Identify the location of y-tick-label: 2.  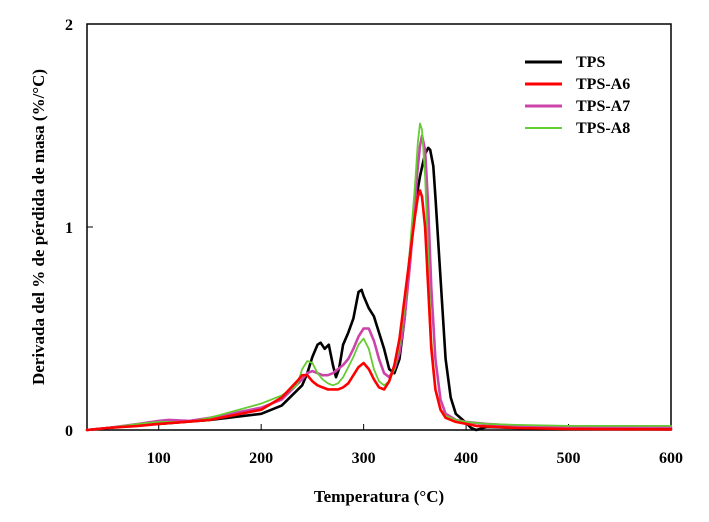
(69, 25).